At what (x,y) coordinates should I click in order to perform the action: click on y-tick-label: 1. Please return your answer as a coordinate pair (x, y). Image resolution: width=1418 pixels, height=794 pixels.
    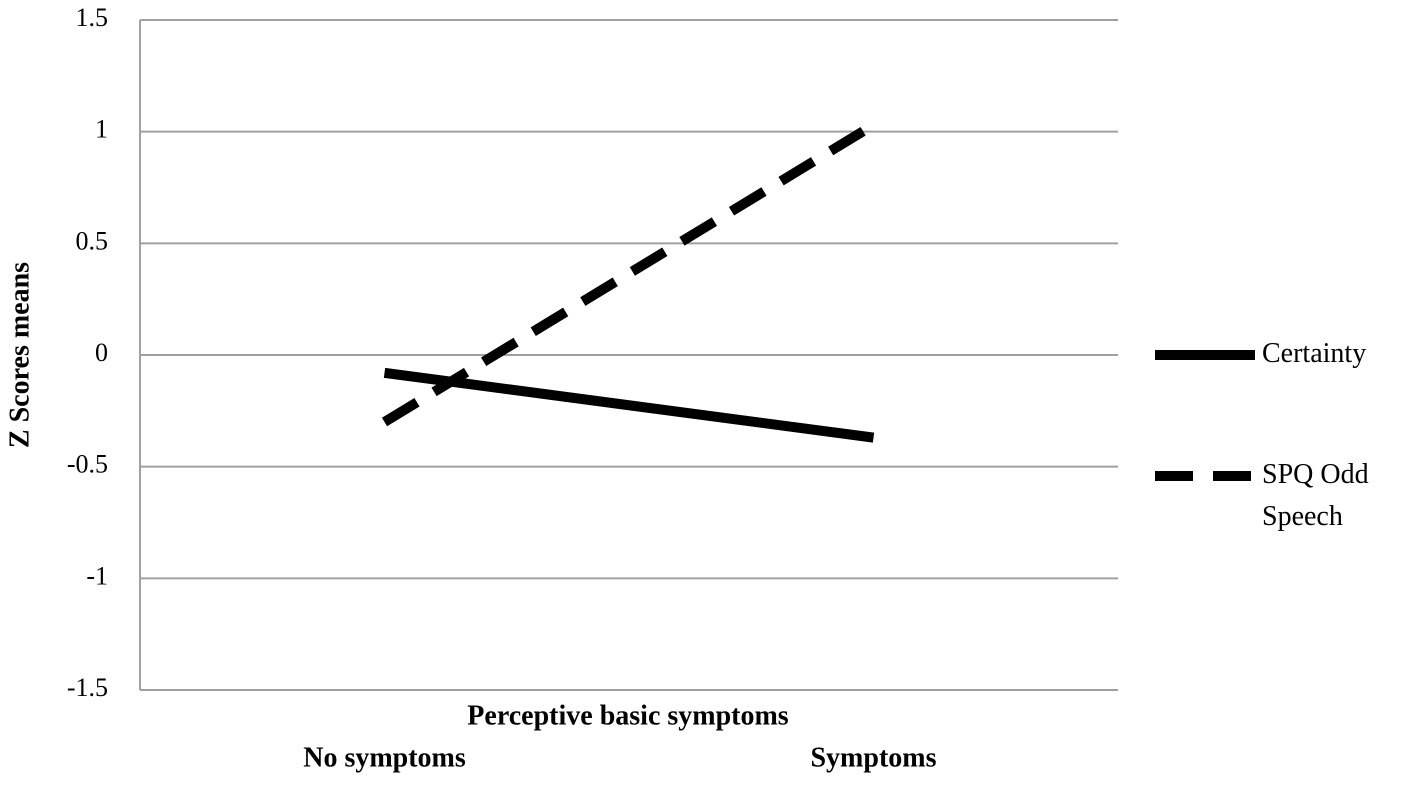
    Looking at the image, I should click on (101, 129).